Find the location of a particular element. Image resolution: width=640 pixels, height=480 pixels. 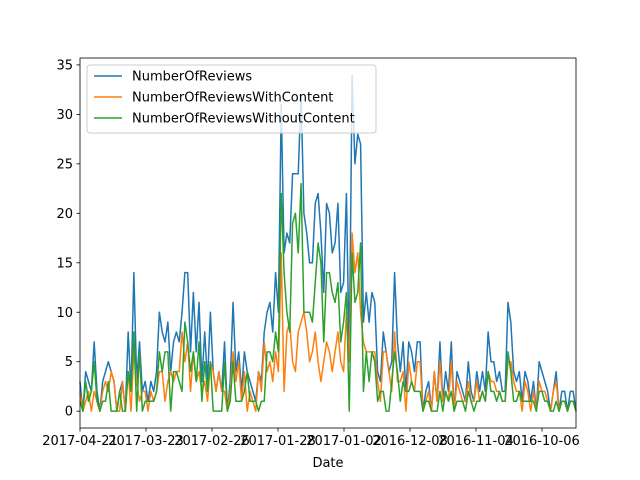

y-tick-label: 20 is located at coordinates (64, 214).